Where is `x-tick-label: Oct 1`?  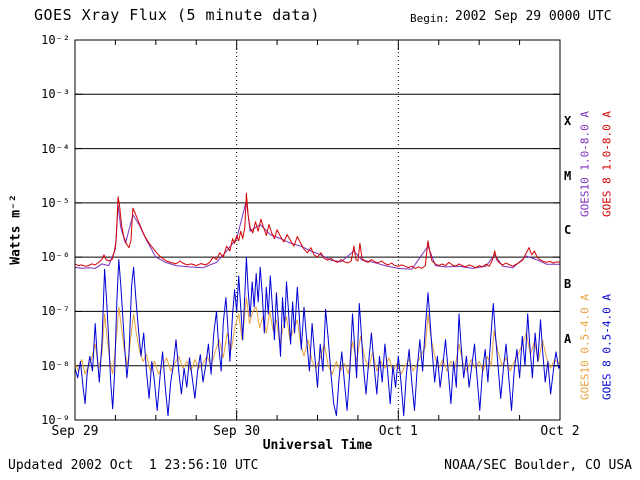
x-tick-label: Oct 1 is located at coordinates (398, 431).